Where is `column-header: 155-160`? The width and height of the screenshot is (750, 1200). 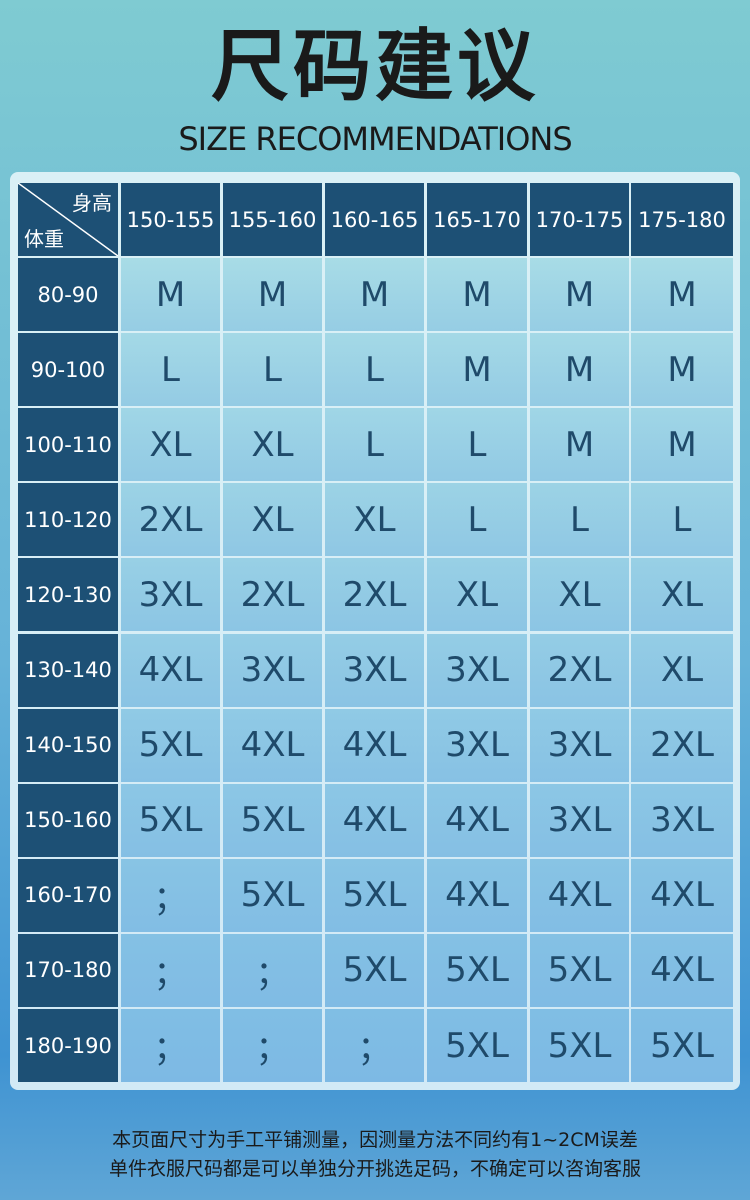 column-header: 155-160 is located at coordinates (272, 219).